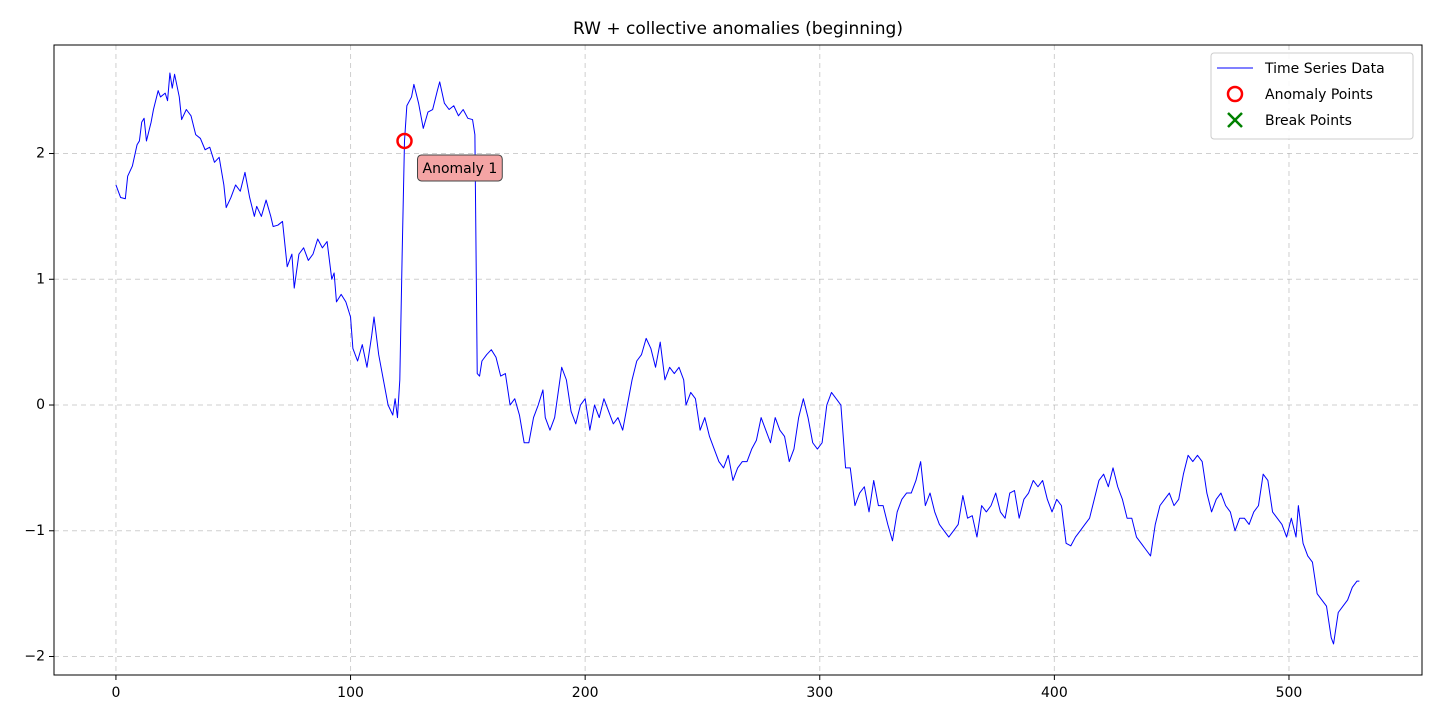 Image resolution: width=1440 pixels, height=720 pixels. I want to click on anomaly-point, so click(404, 141).